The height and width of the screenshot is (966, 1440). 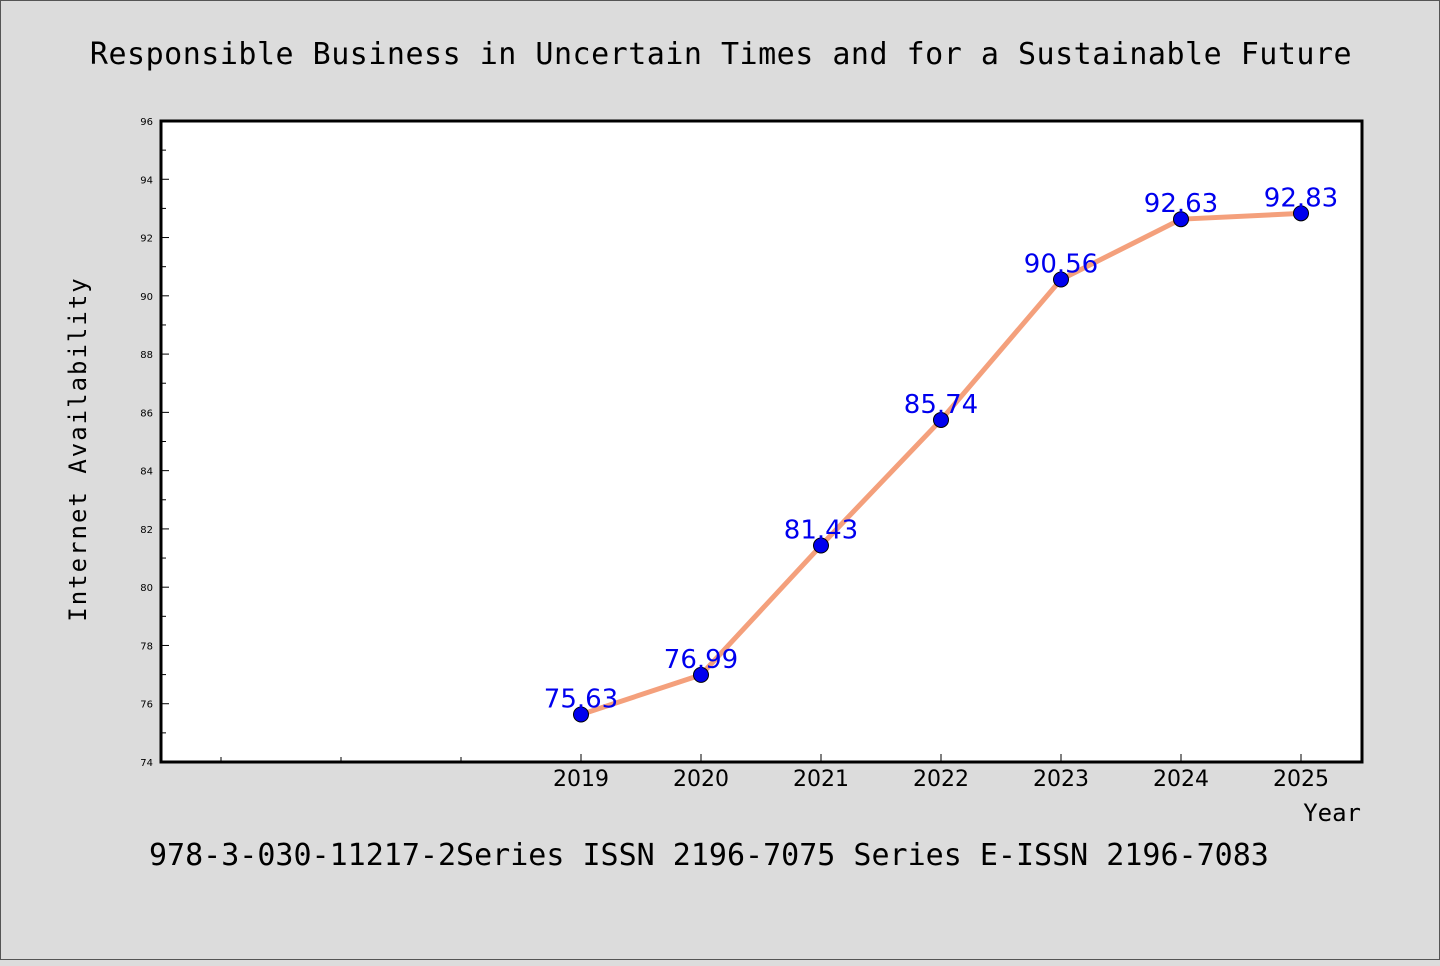 I want to click on x-tick-label: 2019, so click(x=581, y=779).